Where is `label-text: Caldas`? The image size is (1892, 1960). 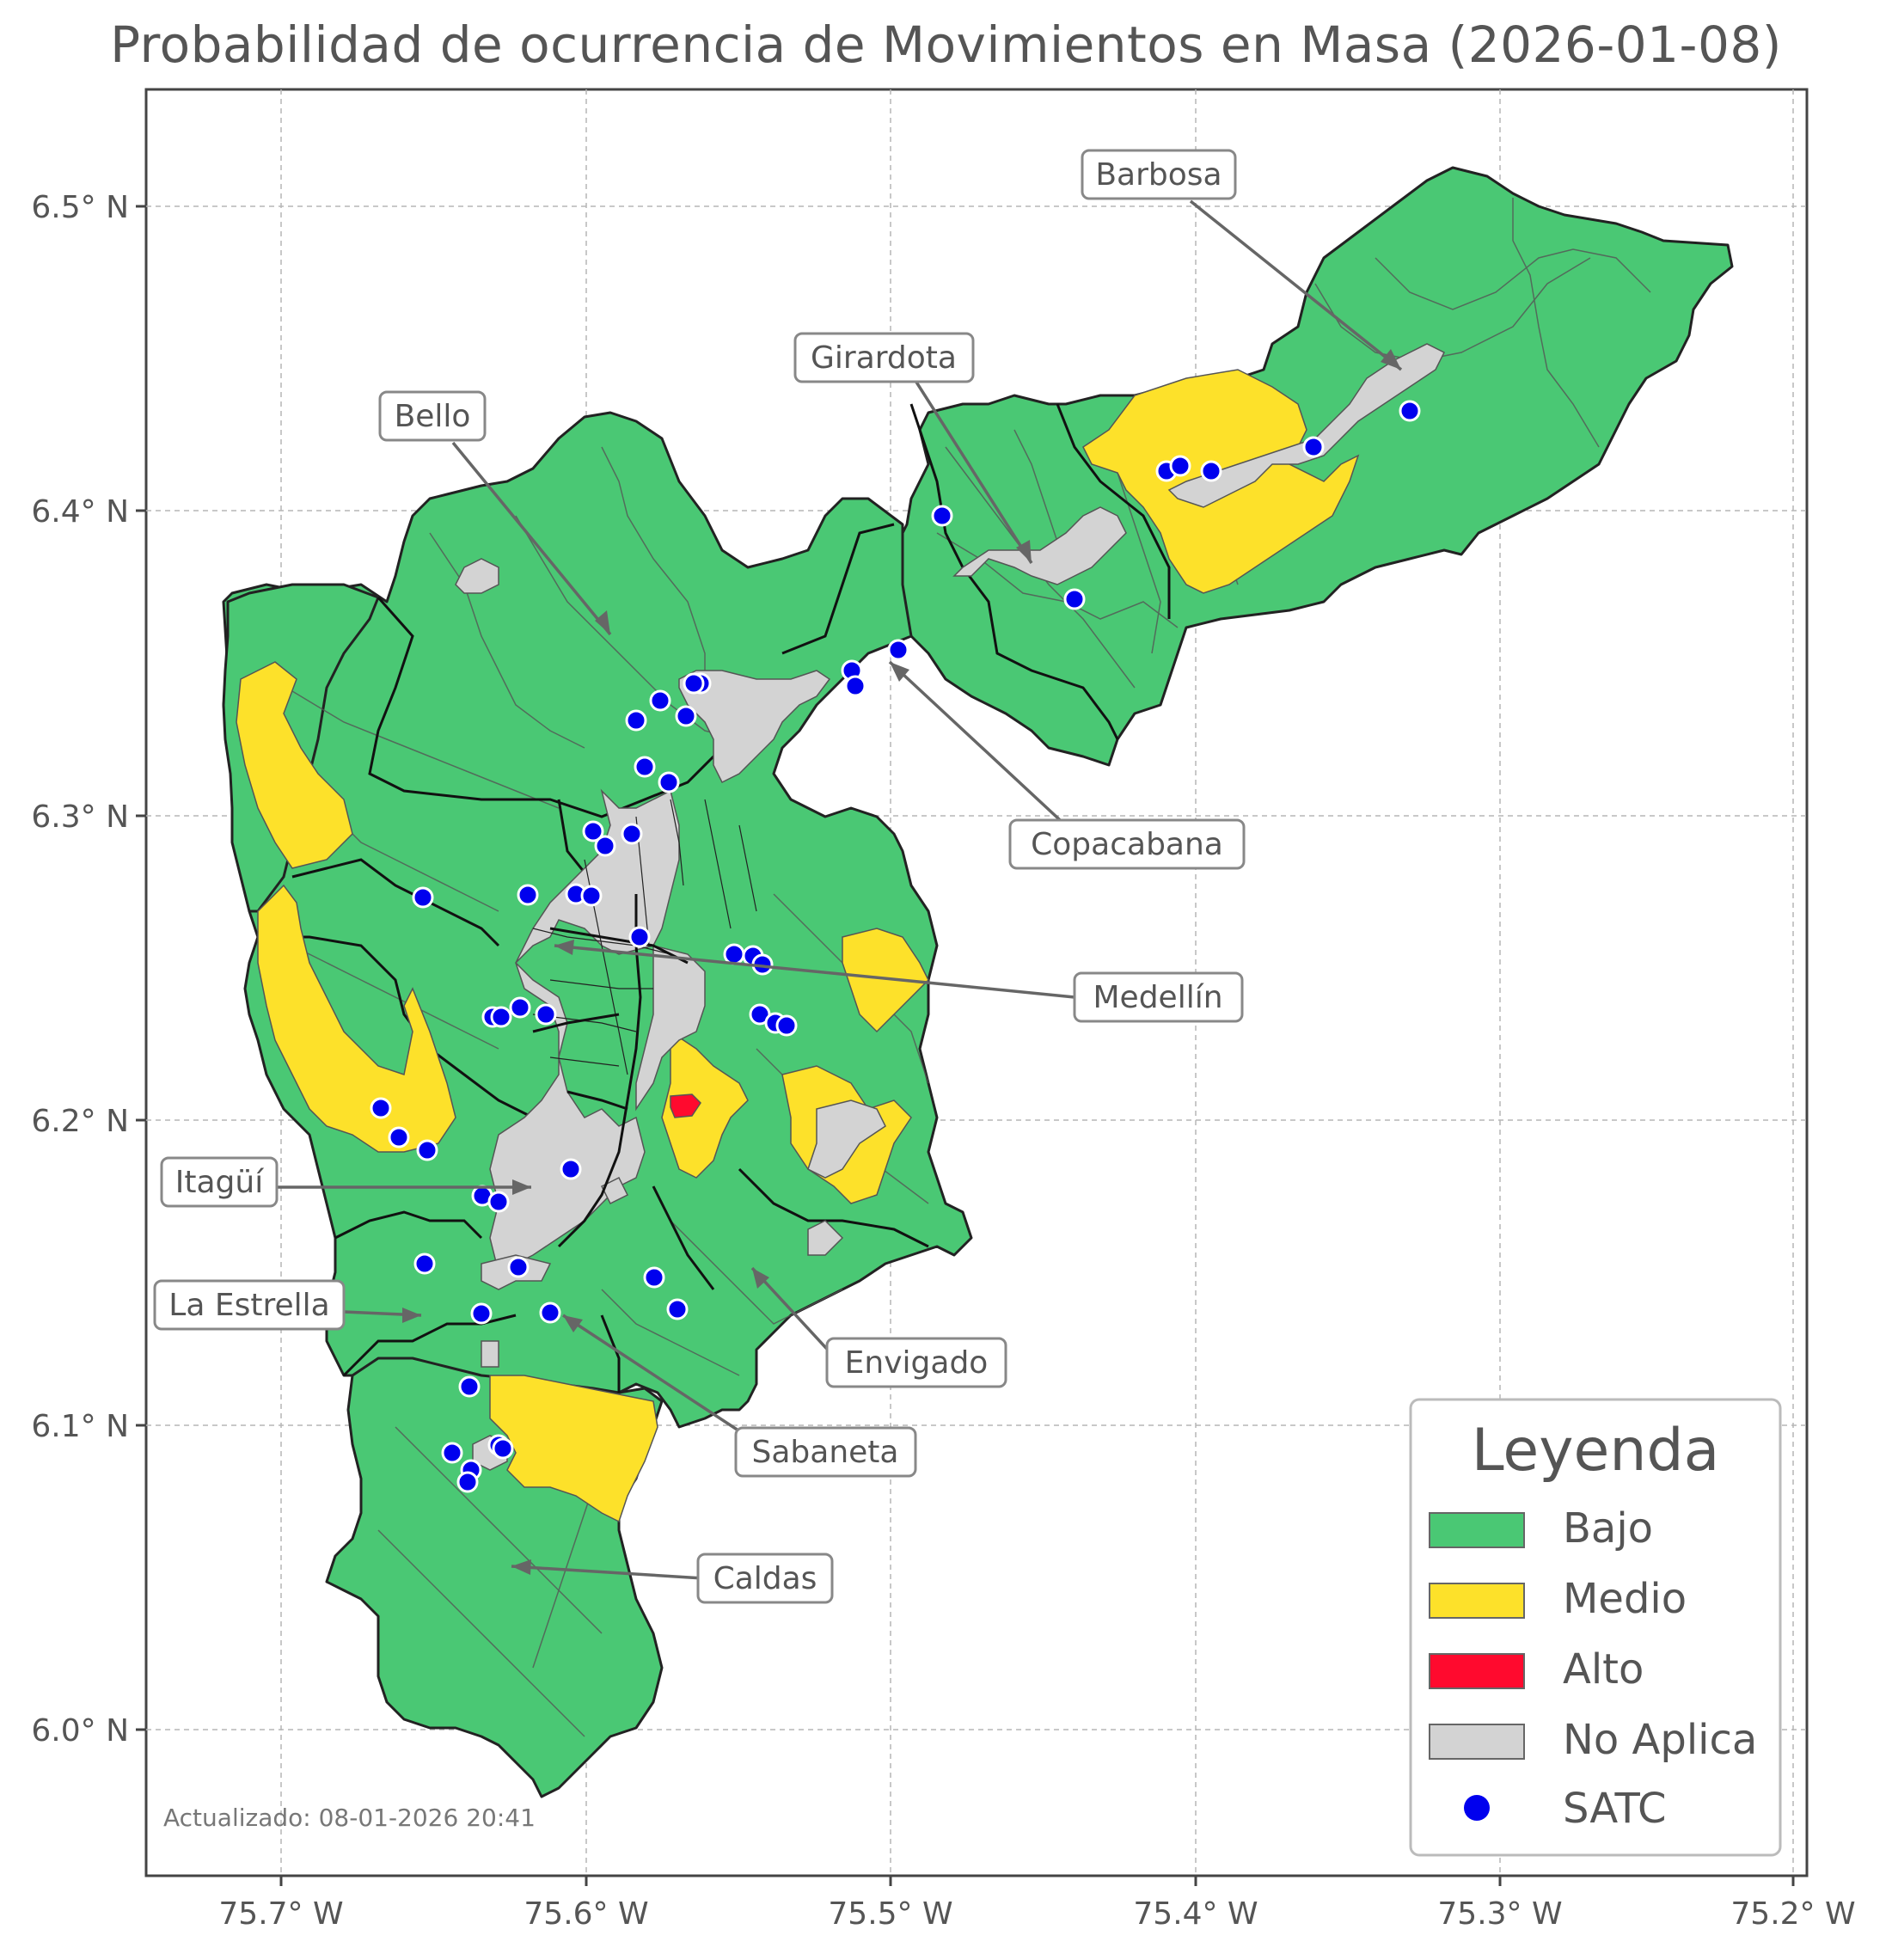
label-text: Caldas is located at coordinates (765, 1578).